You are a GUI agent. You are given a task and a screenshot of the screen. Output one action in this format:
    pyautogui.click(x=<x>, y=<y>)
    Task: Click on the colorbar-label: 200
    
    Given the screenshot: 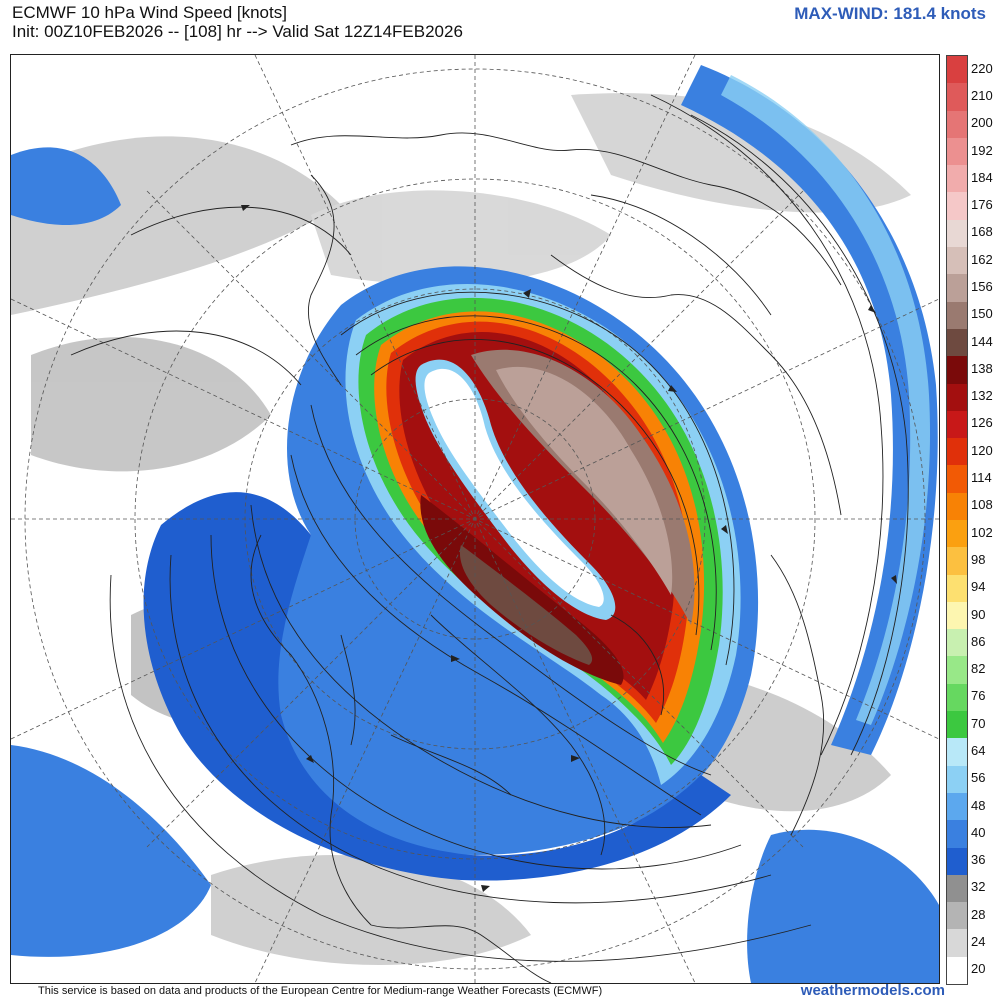 What is the action you would take?
    pyautogui.click(x=982, y=123)
    